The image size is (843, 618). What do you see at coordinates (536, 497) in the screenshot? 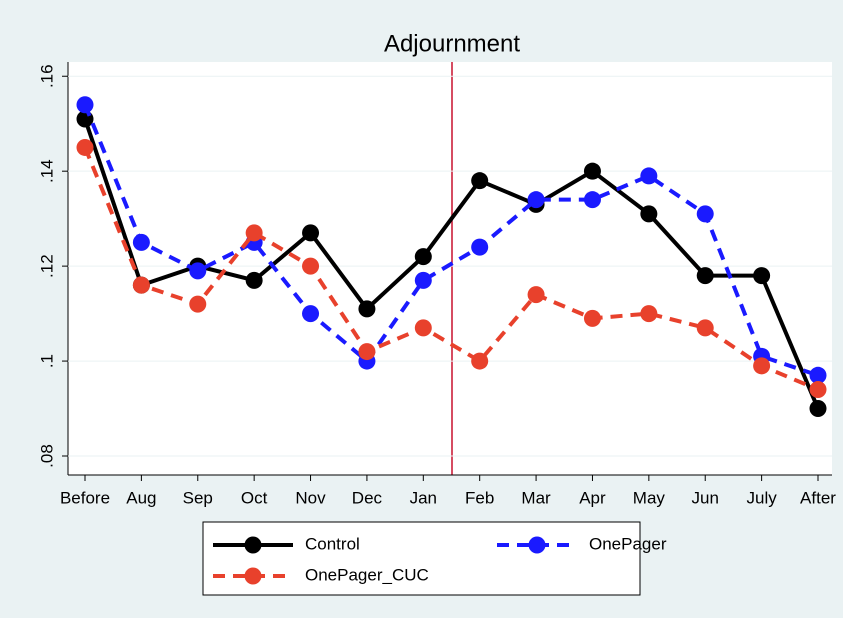
I see `x-tick-label: Mar` at bounding box center [536, 497].